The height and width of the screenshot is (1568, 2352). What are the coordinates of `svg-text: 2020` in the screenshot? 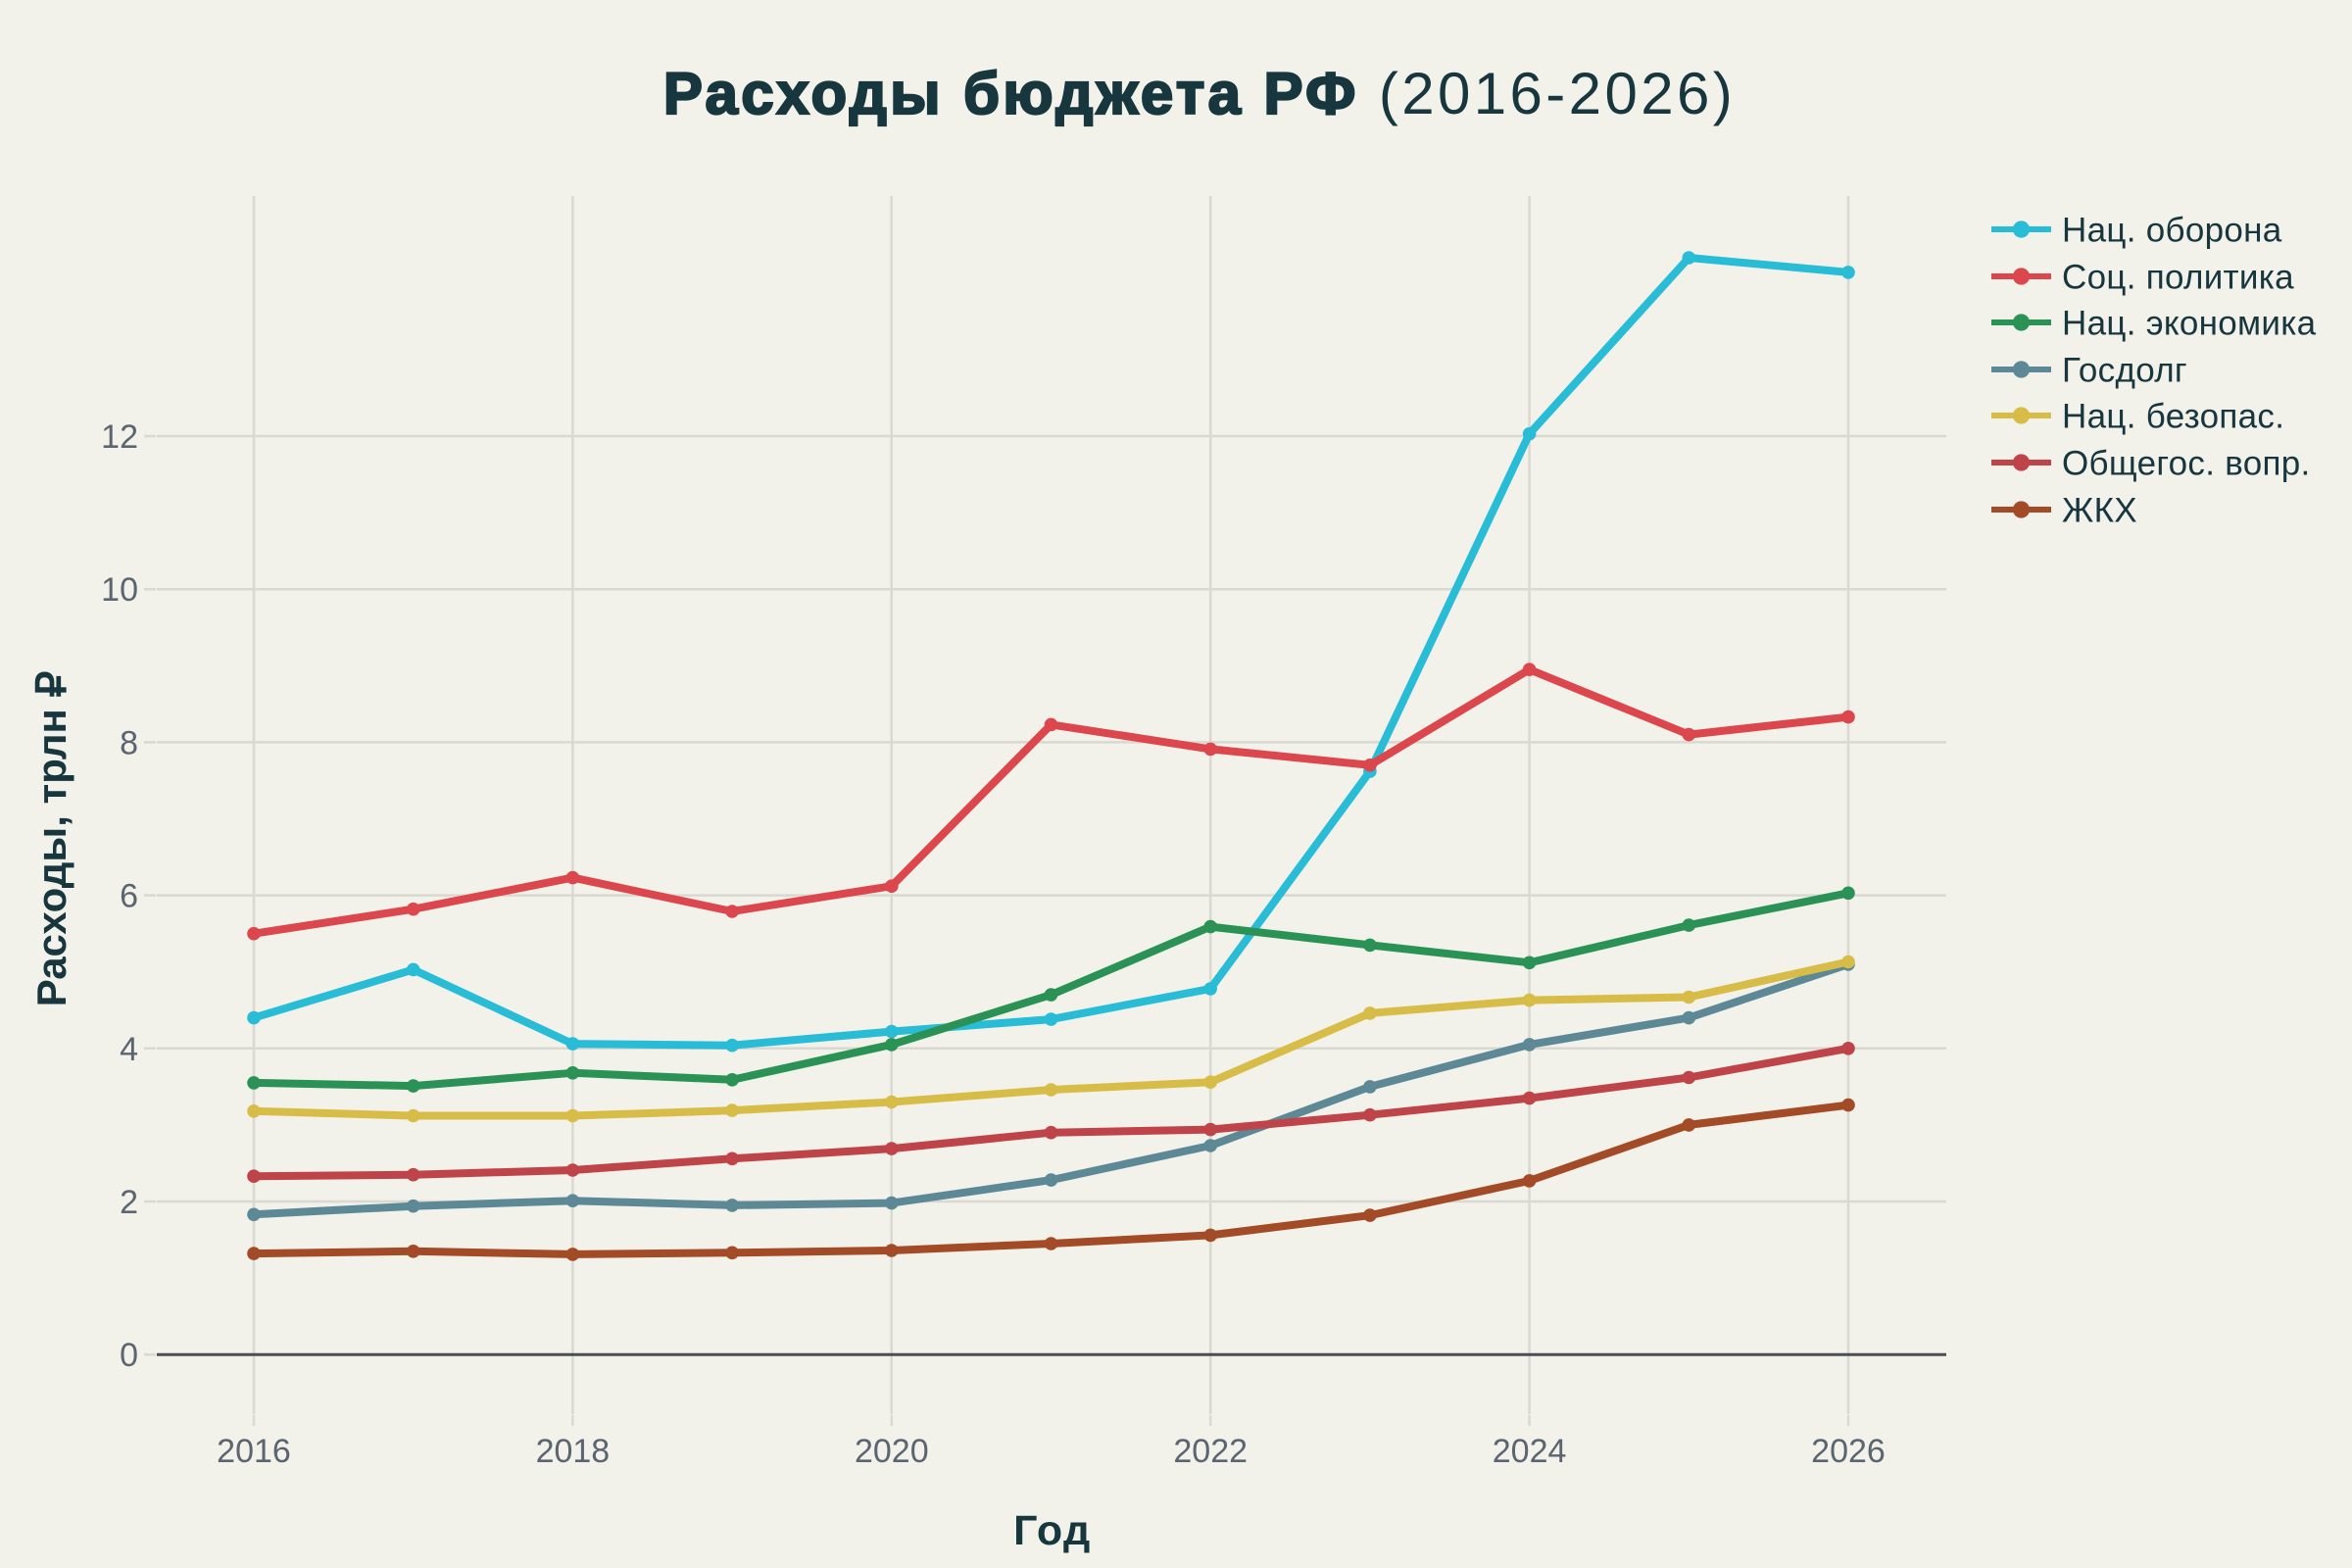 It's located at (892, 1451).